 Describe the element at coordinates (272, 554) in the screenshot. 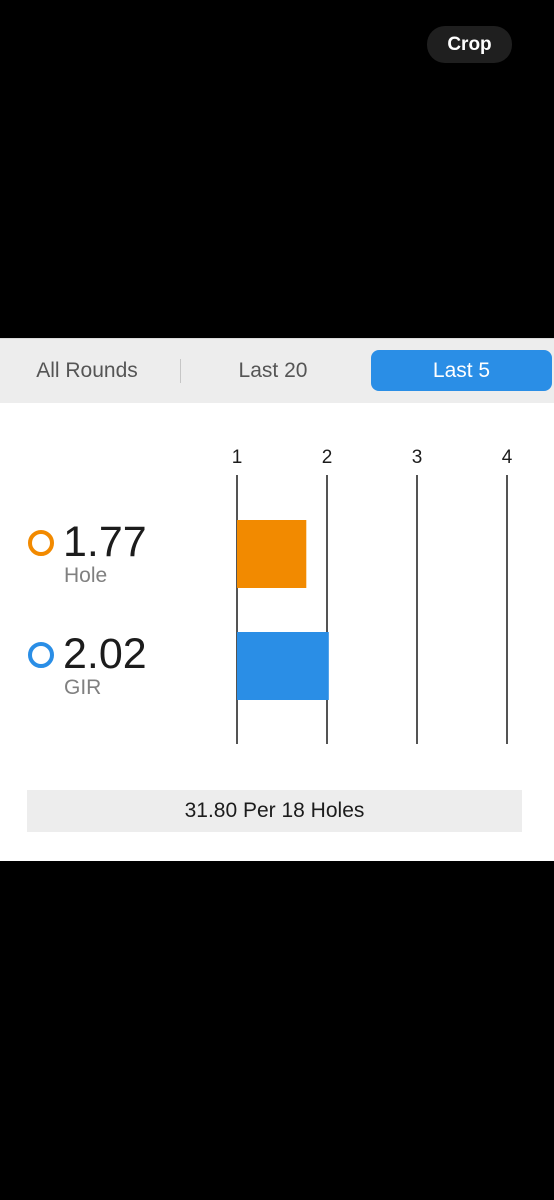

I see `bar-hole` at that location.